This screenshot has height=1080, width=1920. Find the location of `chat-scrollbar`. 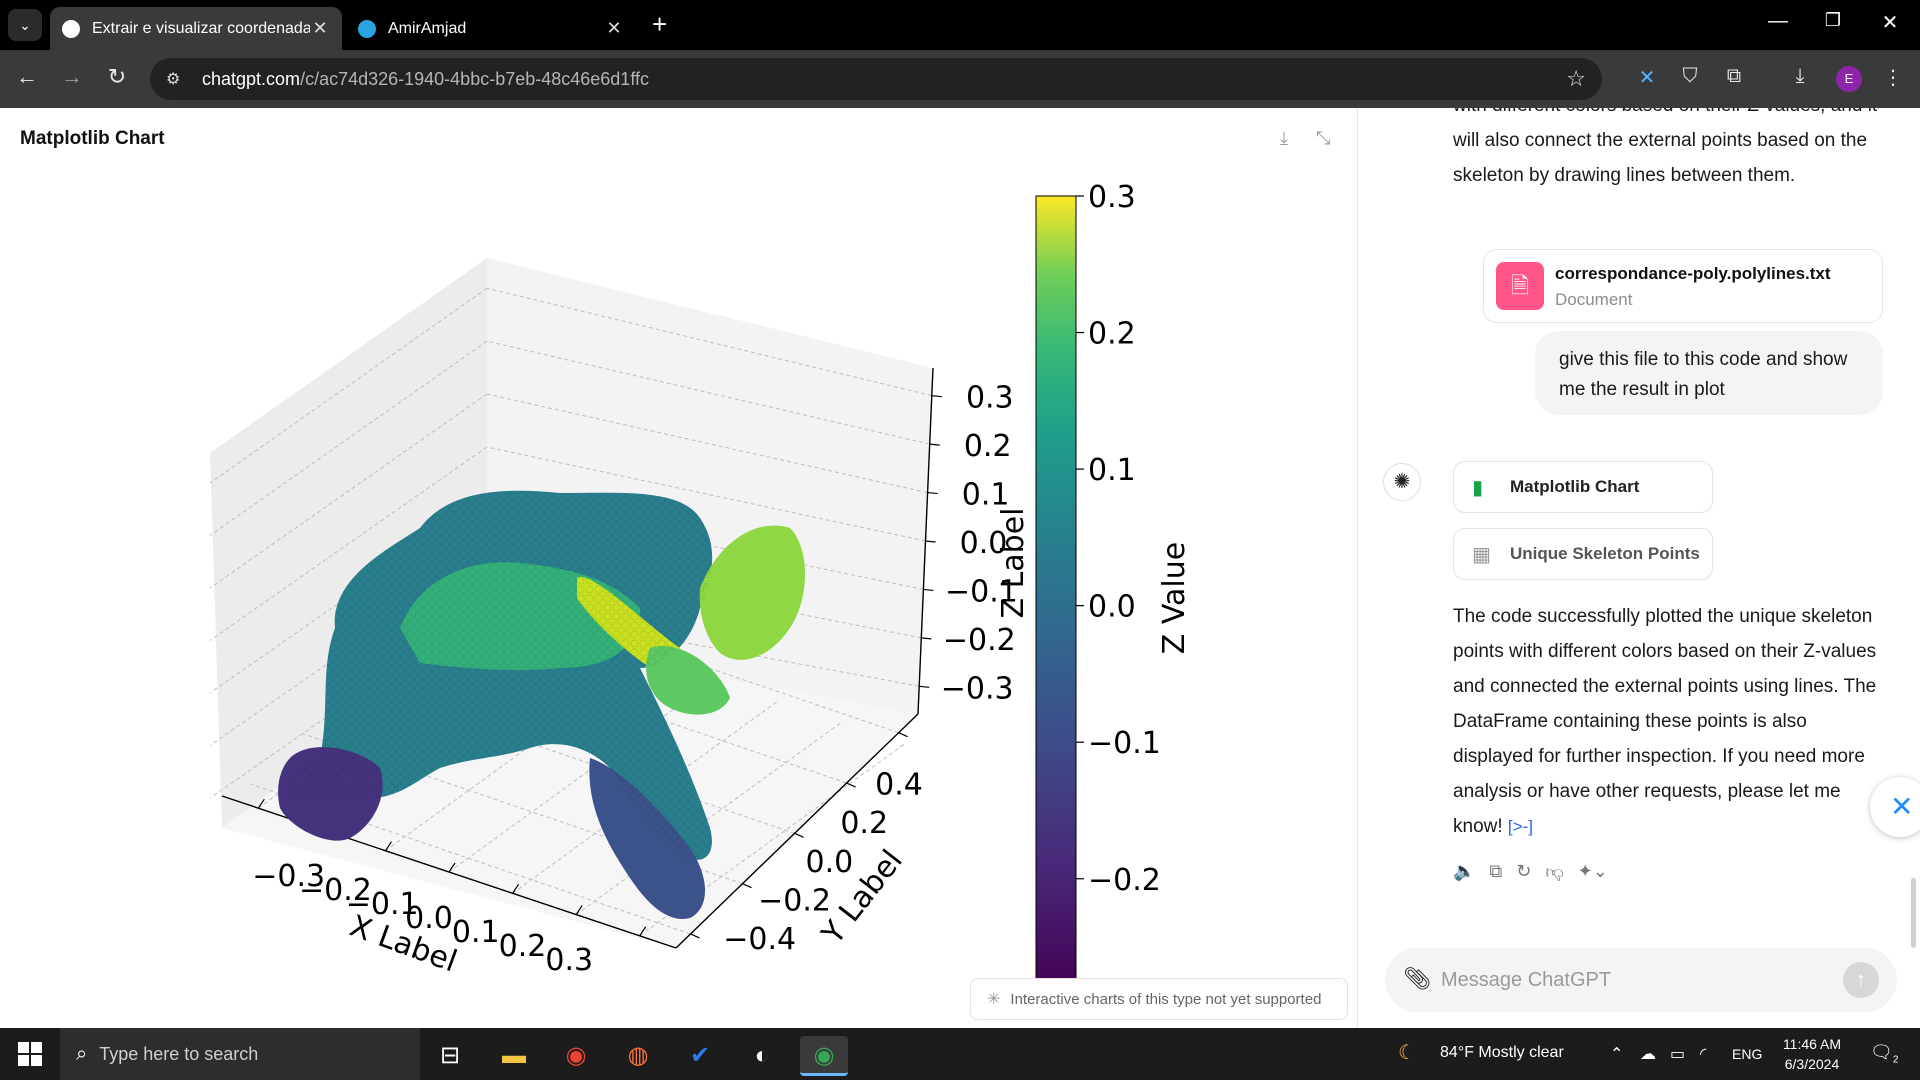

chat-scrollbar is located at coordinates (1913, 913).